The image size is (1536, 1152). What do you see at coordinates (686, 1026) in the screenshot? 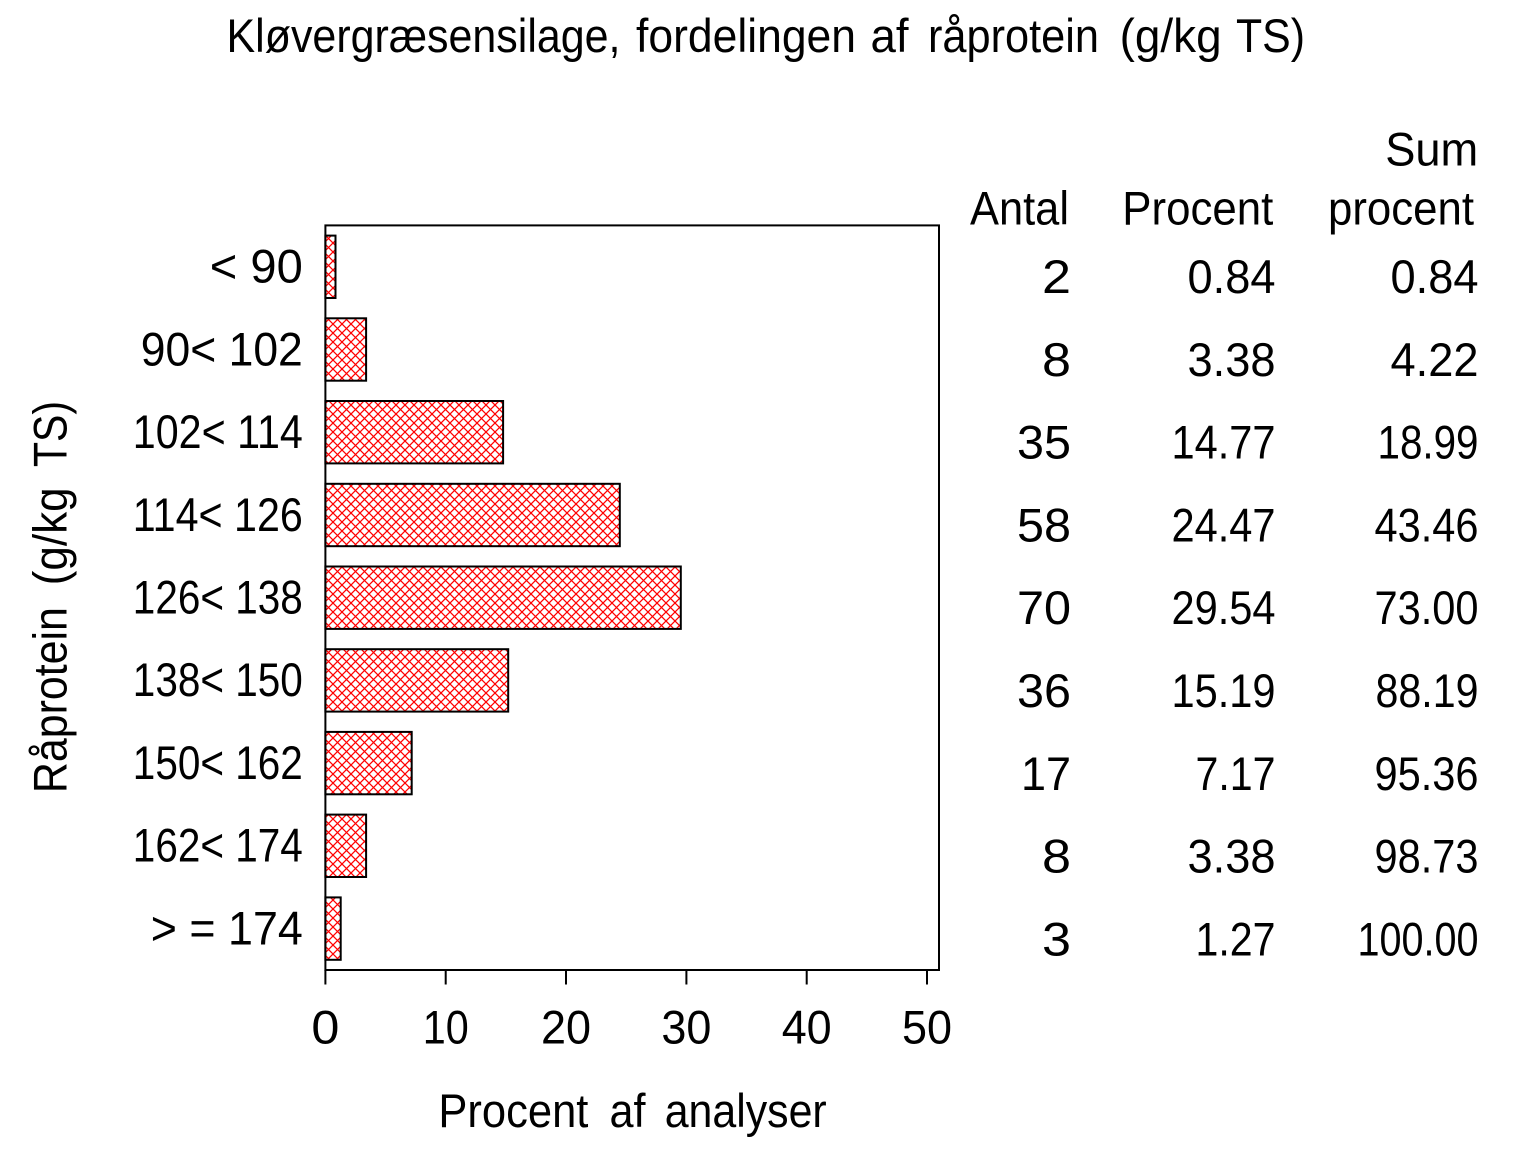
I see `svg-text: 30` at bounding box center [686, 1026].